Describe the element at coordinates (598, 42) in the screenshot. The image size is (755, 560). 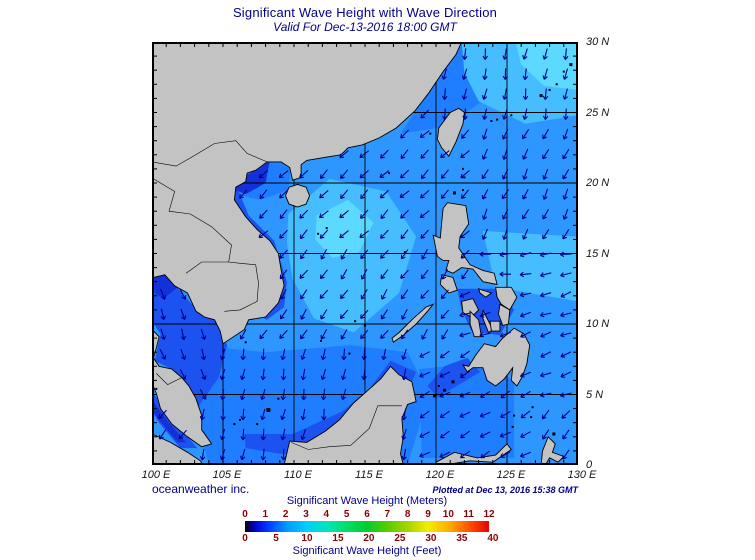
I see `lat-label: 30 N` at that location.